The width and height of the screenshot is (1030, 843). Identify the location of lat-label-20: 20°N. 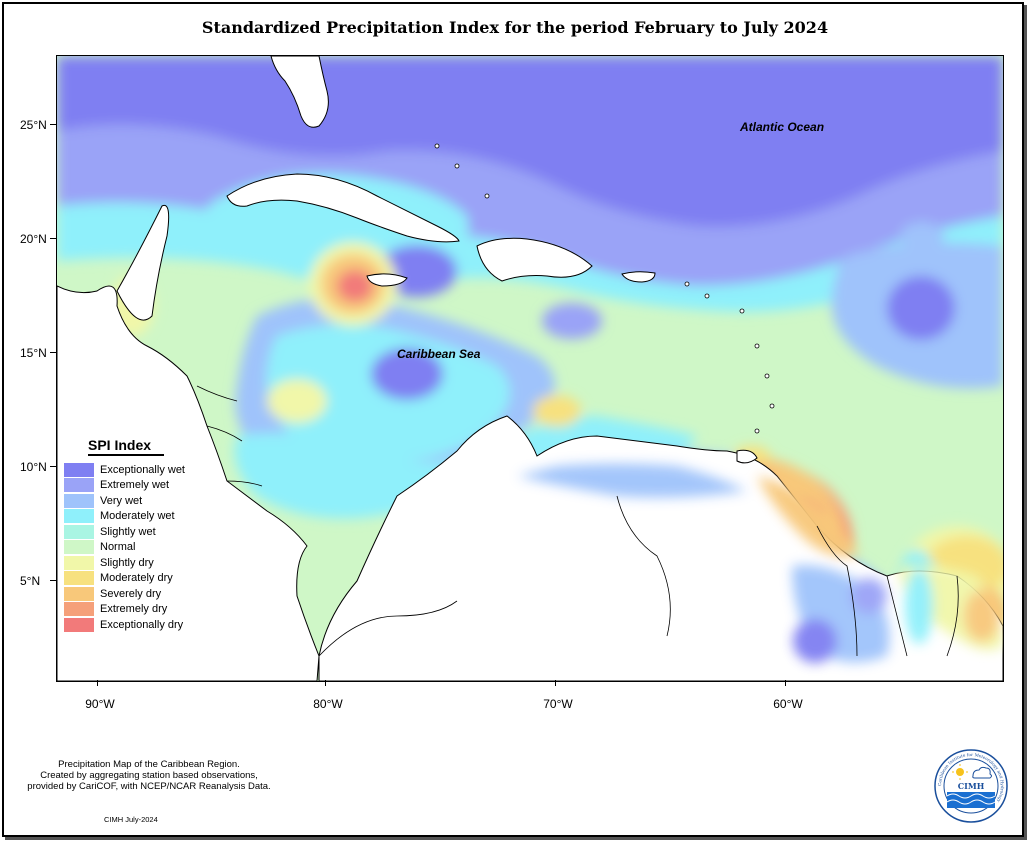
(33, 239).